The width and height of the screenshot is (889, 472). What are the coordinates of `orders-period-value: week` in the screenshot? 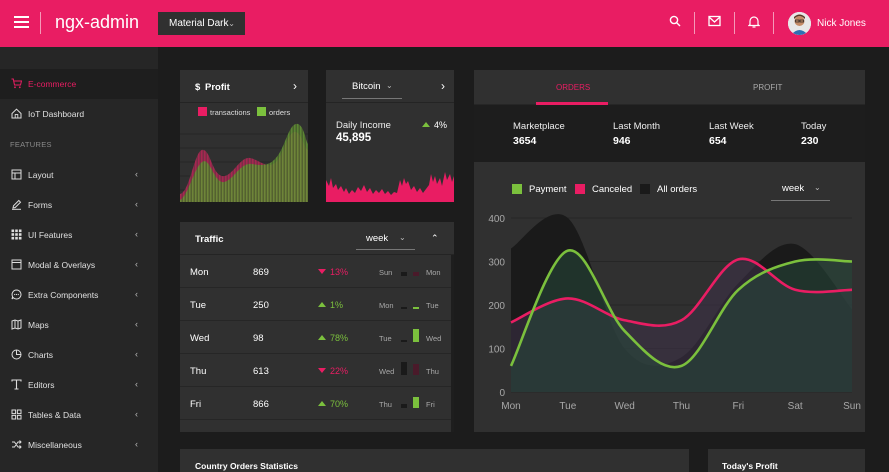 It's located at (793, 188).